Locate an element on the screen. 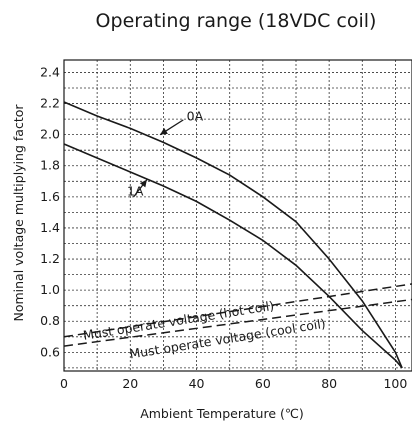 This screenshot has width=412, height=427. y-tick-label: 2.0 is located at coordinates (50, 134).